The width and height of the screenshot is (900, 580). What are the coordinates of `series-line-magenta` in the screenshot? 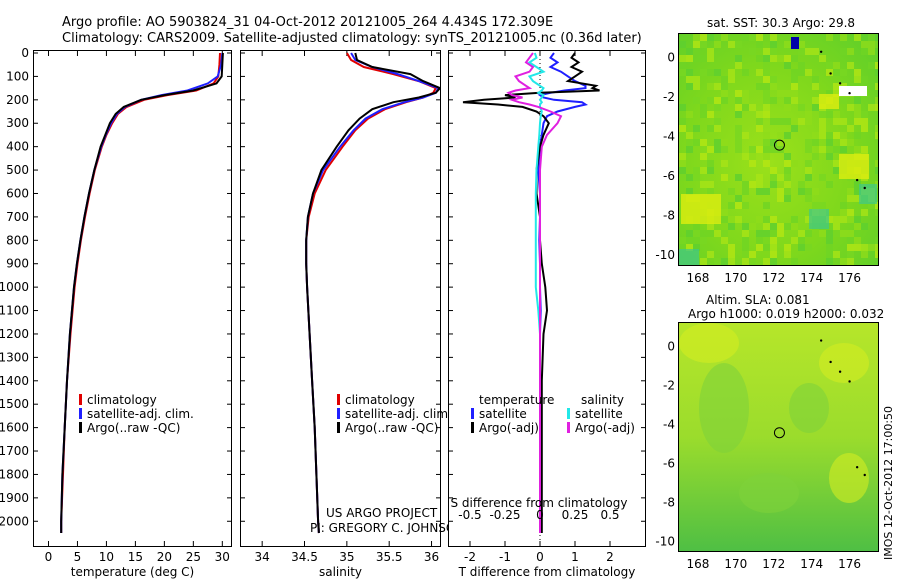 It's located at (534, 292).